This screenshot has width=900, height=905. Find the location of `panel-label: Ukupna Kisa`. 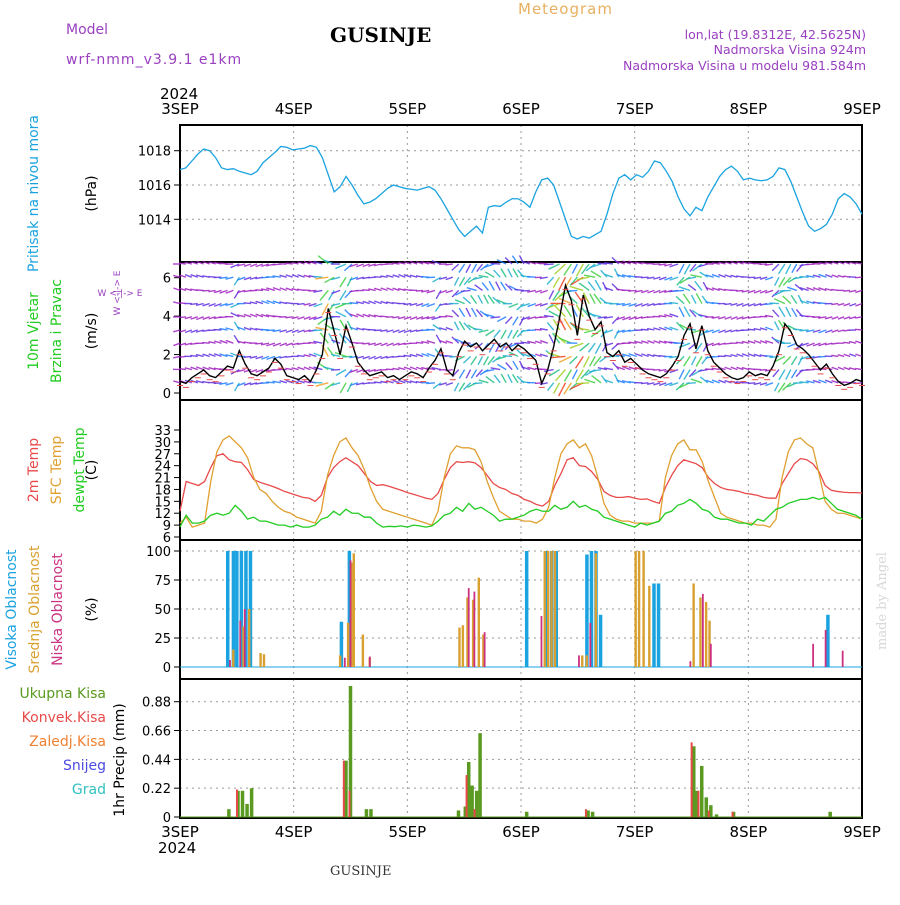

panel-label: Ukupna Kisa is located at coordinates (62, 694).